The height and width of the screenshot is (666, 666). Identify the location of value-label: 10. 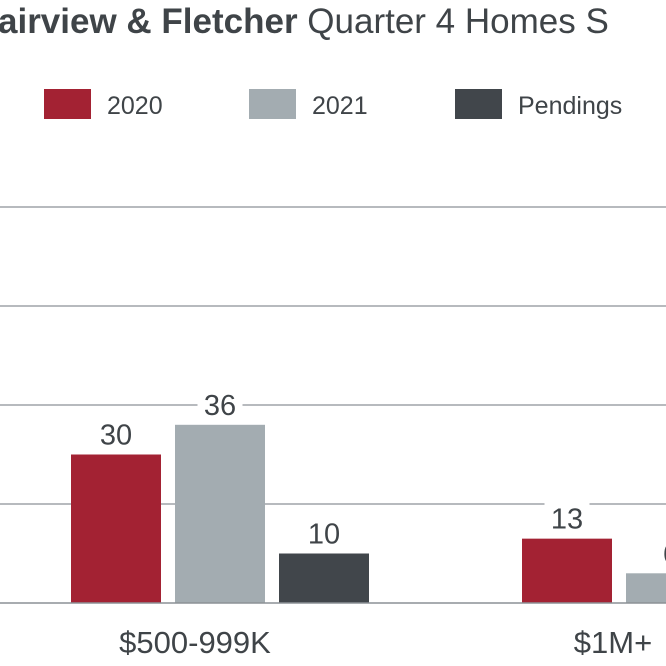
(324, 535).